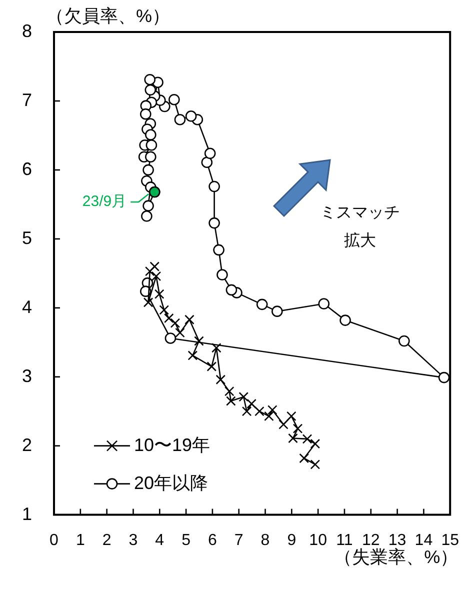 The width and height of the screenshot is (467, 598). What do you see at coordinates (239, 540) in the screenshot?
I see `x-tick-label: 7` at bounding box center [239, 540].